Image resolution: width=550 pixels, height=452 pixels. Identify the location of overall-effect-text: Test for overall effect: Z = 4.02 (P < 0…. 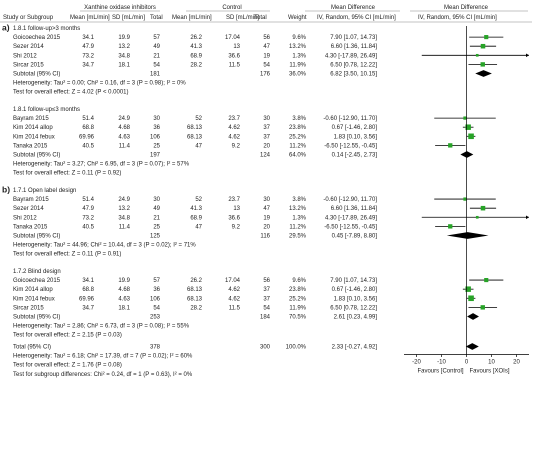
(71, 93).